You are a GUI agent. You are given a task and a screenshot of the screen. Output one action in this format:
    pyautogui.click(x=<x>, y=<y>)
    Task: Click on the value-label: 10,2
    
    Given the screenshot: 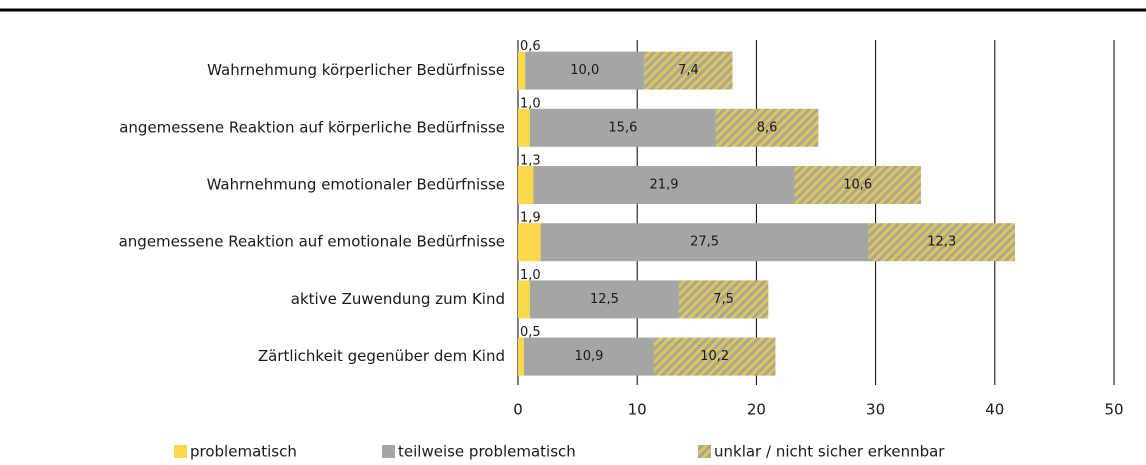 What is the action you would take?
    pyautogui.click(x=714, y=356)
    